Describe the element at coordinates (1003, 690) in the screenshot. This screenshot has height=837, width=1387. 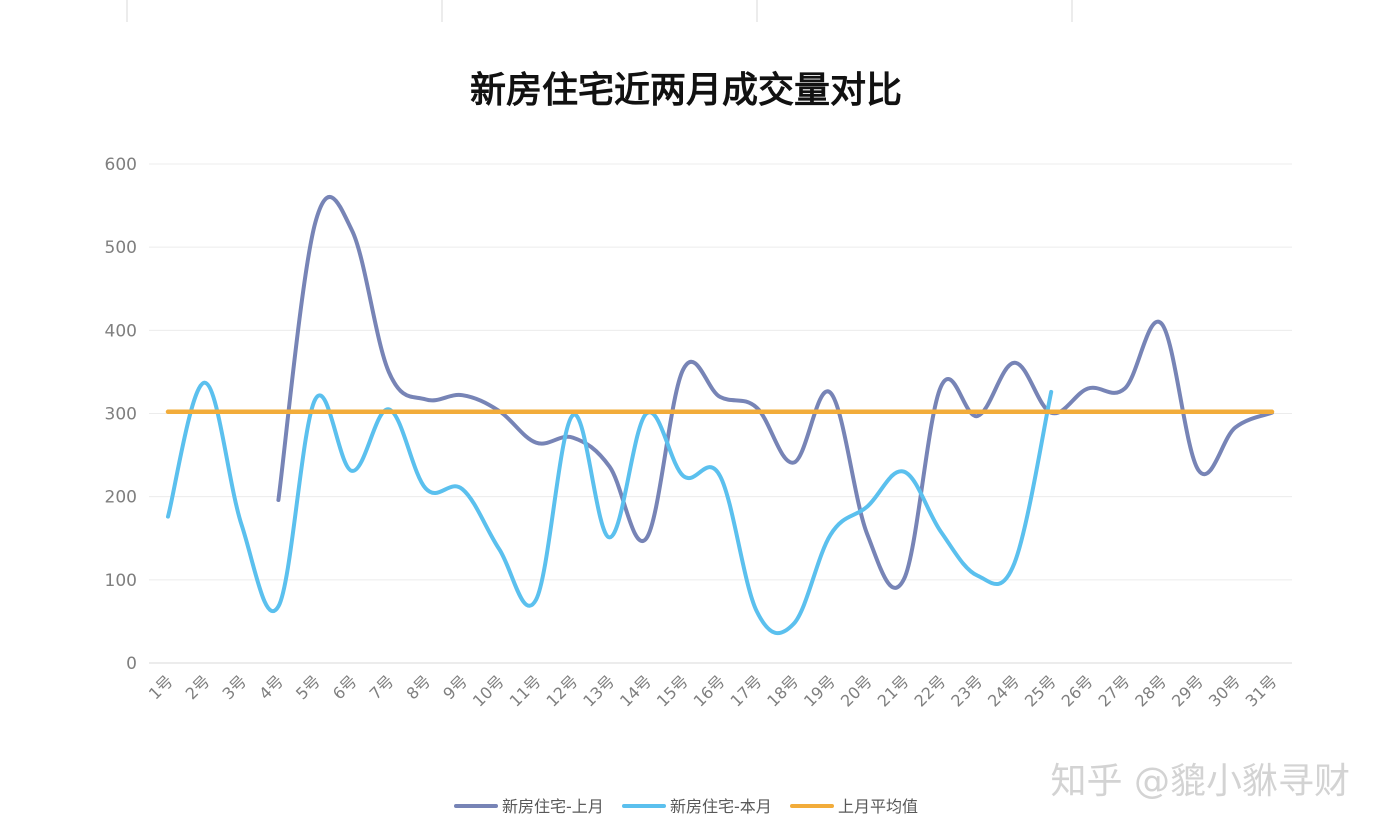
I see `x-tick-label: 24号` at that location.